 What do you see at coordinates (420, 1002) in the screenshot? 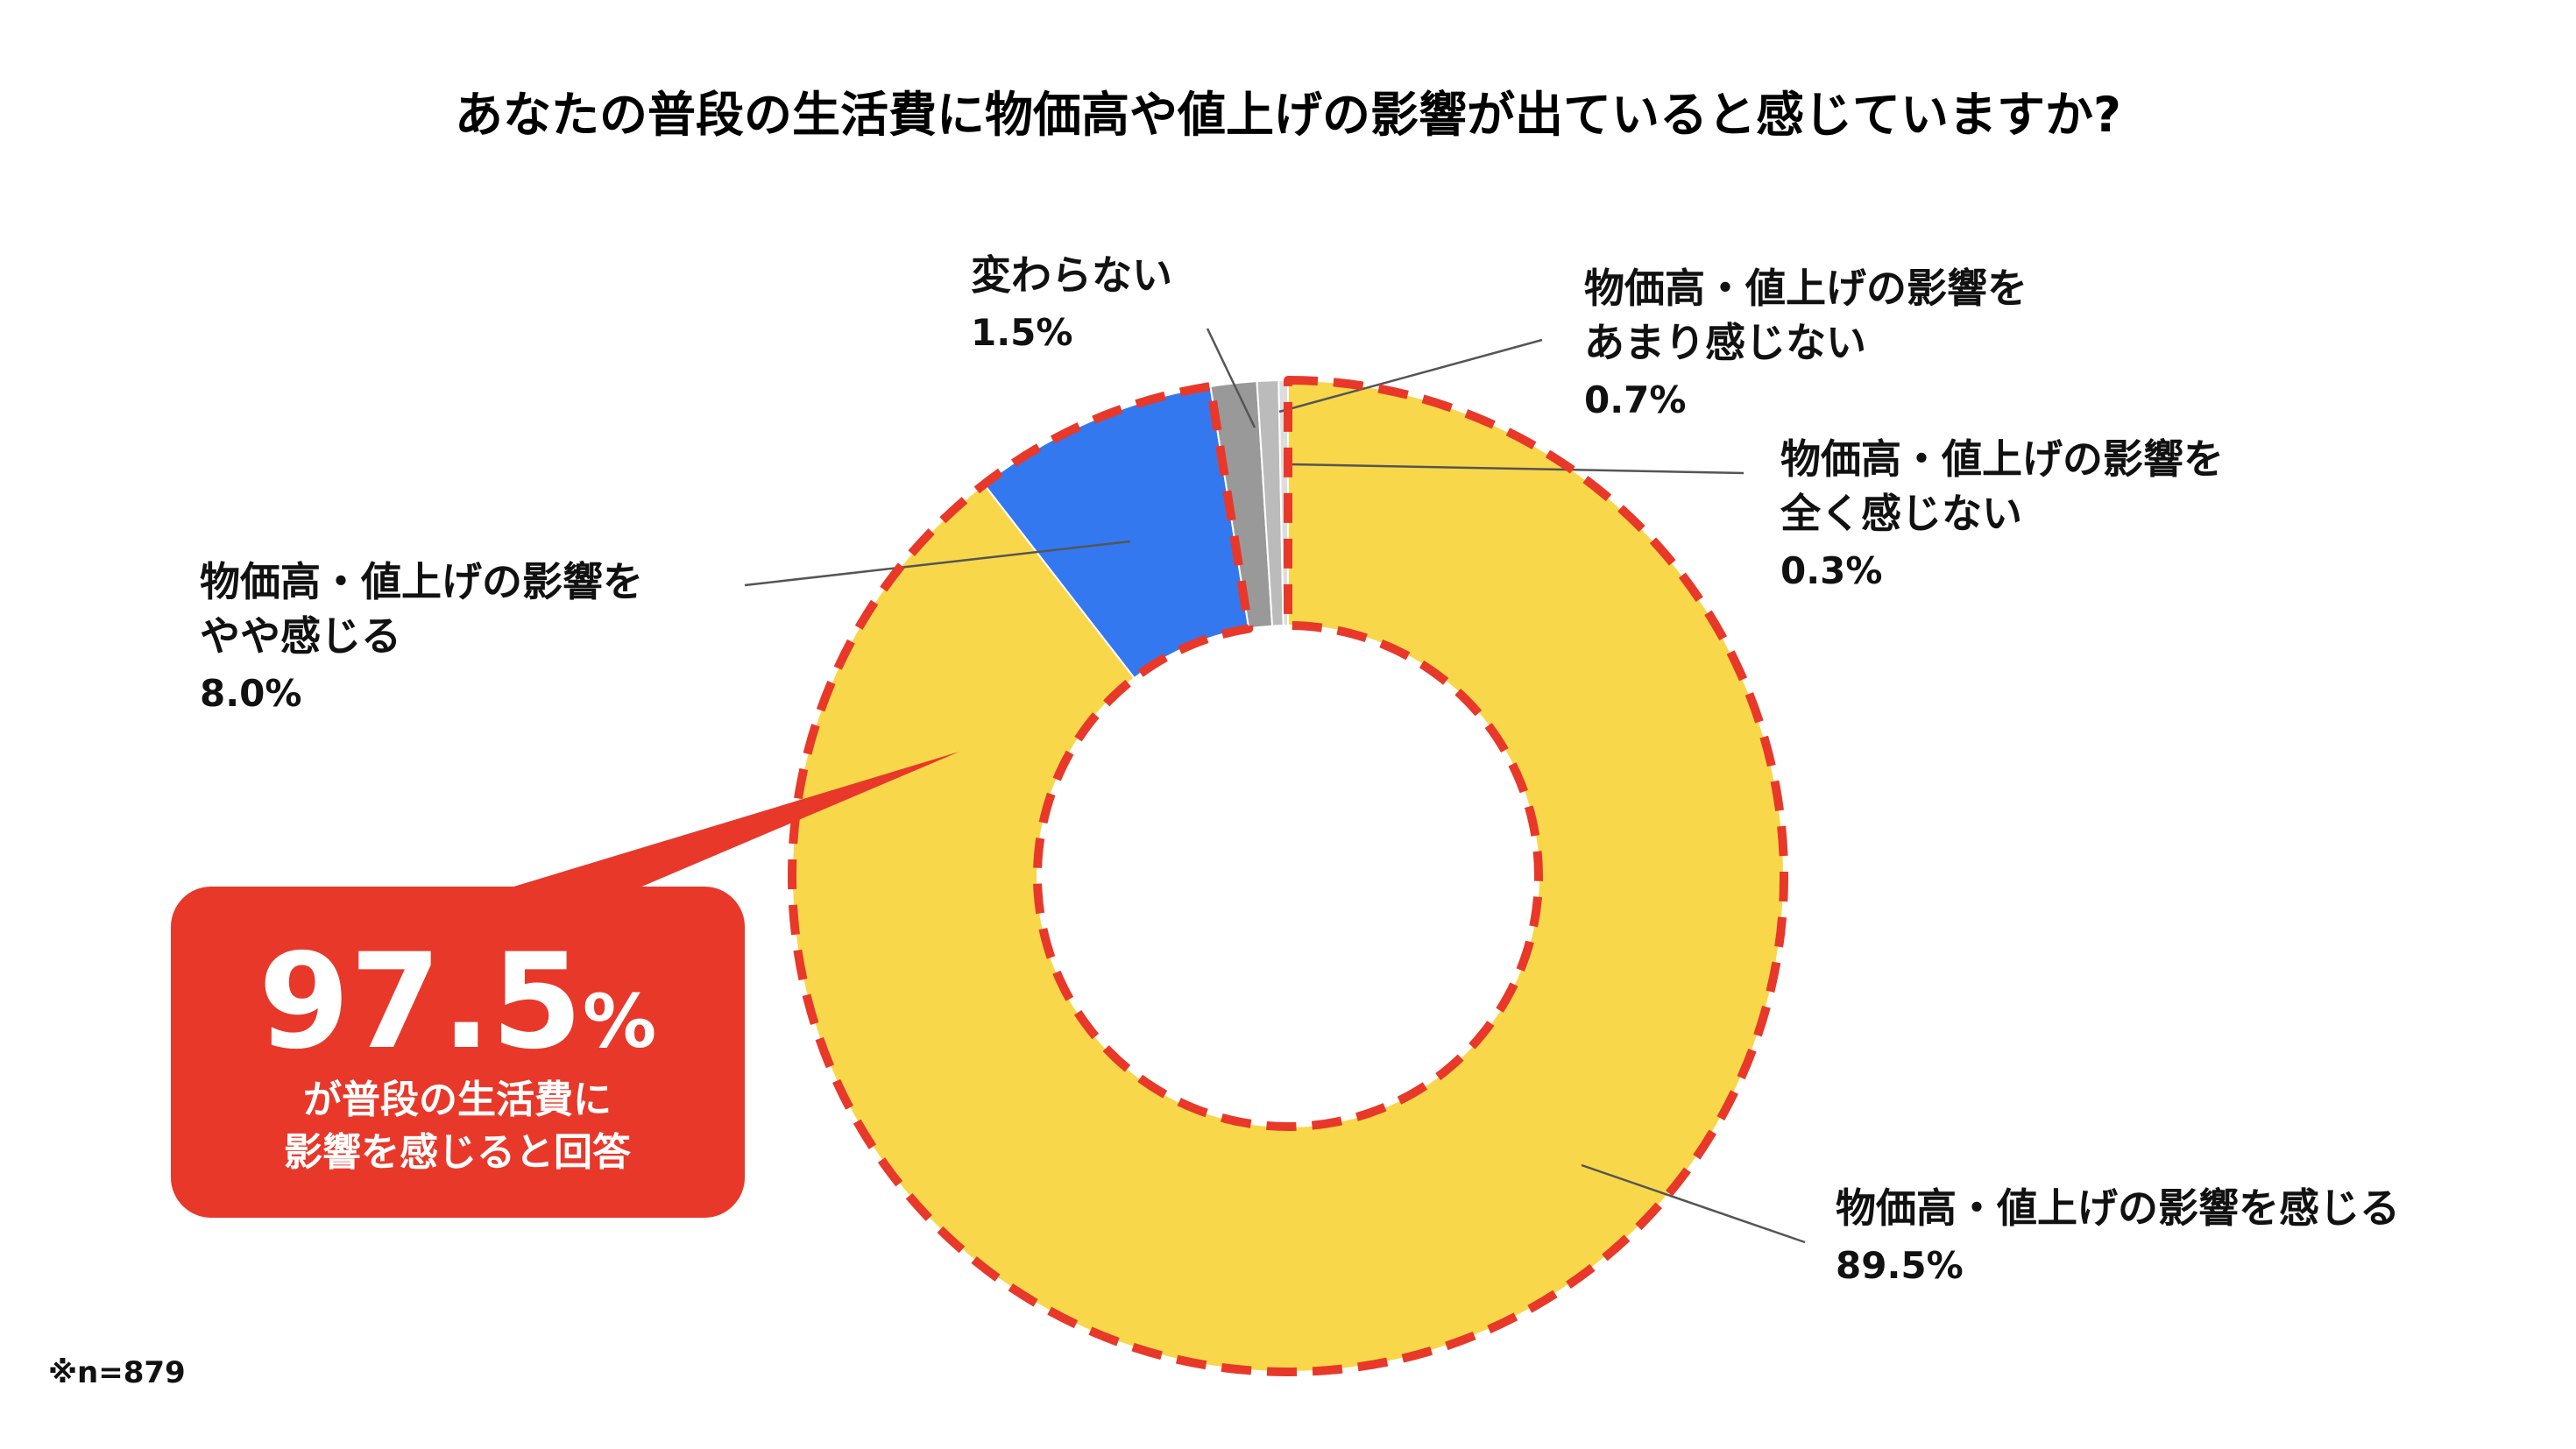
I see `callout-value: 97.5` at bounding box center [420, 1002].